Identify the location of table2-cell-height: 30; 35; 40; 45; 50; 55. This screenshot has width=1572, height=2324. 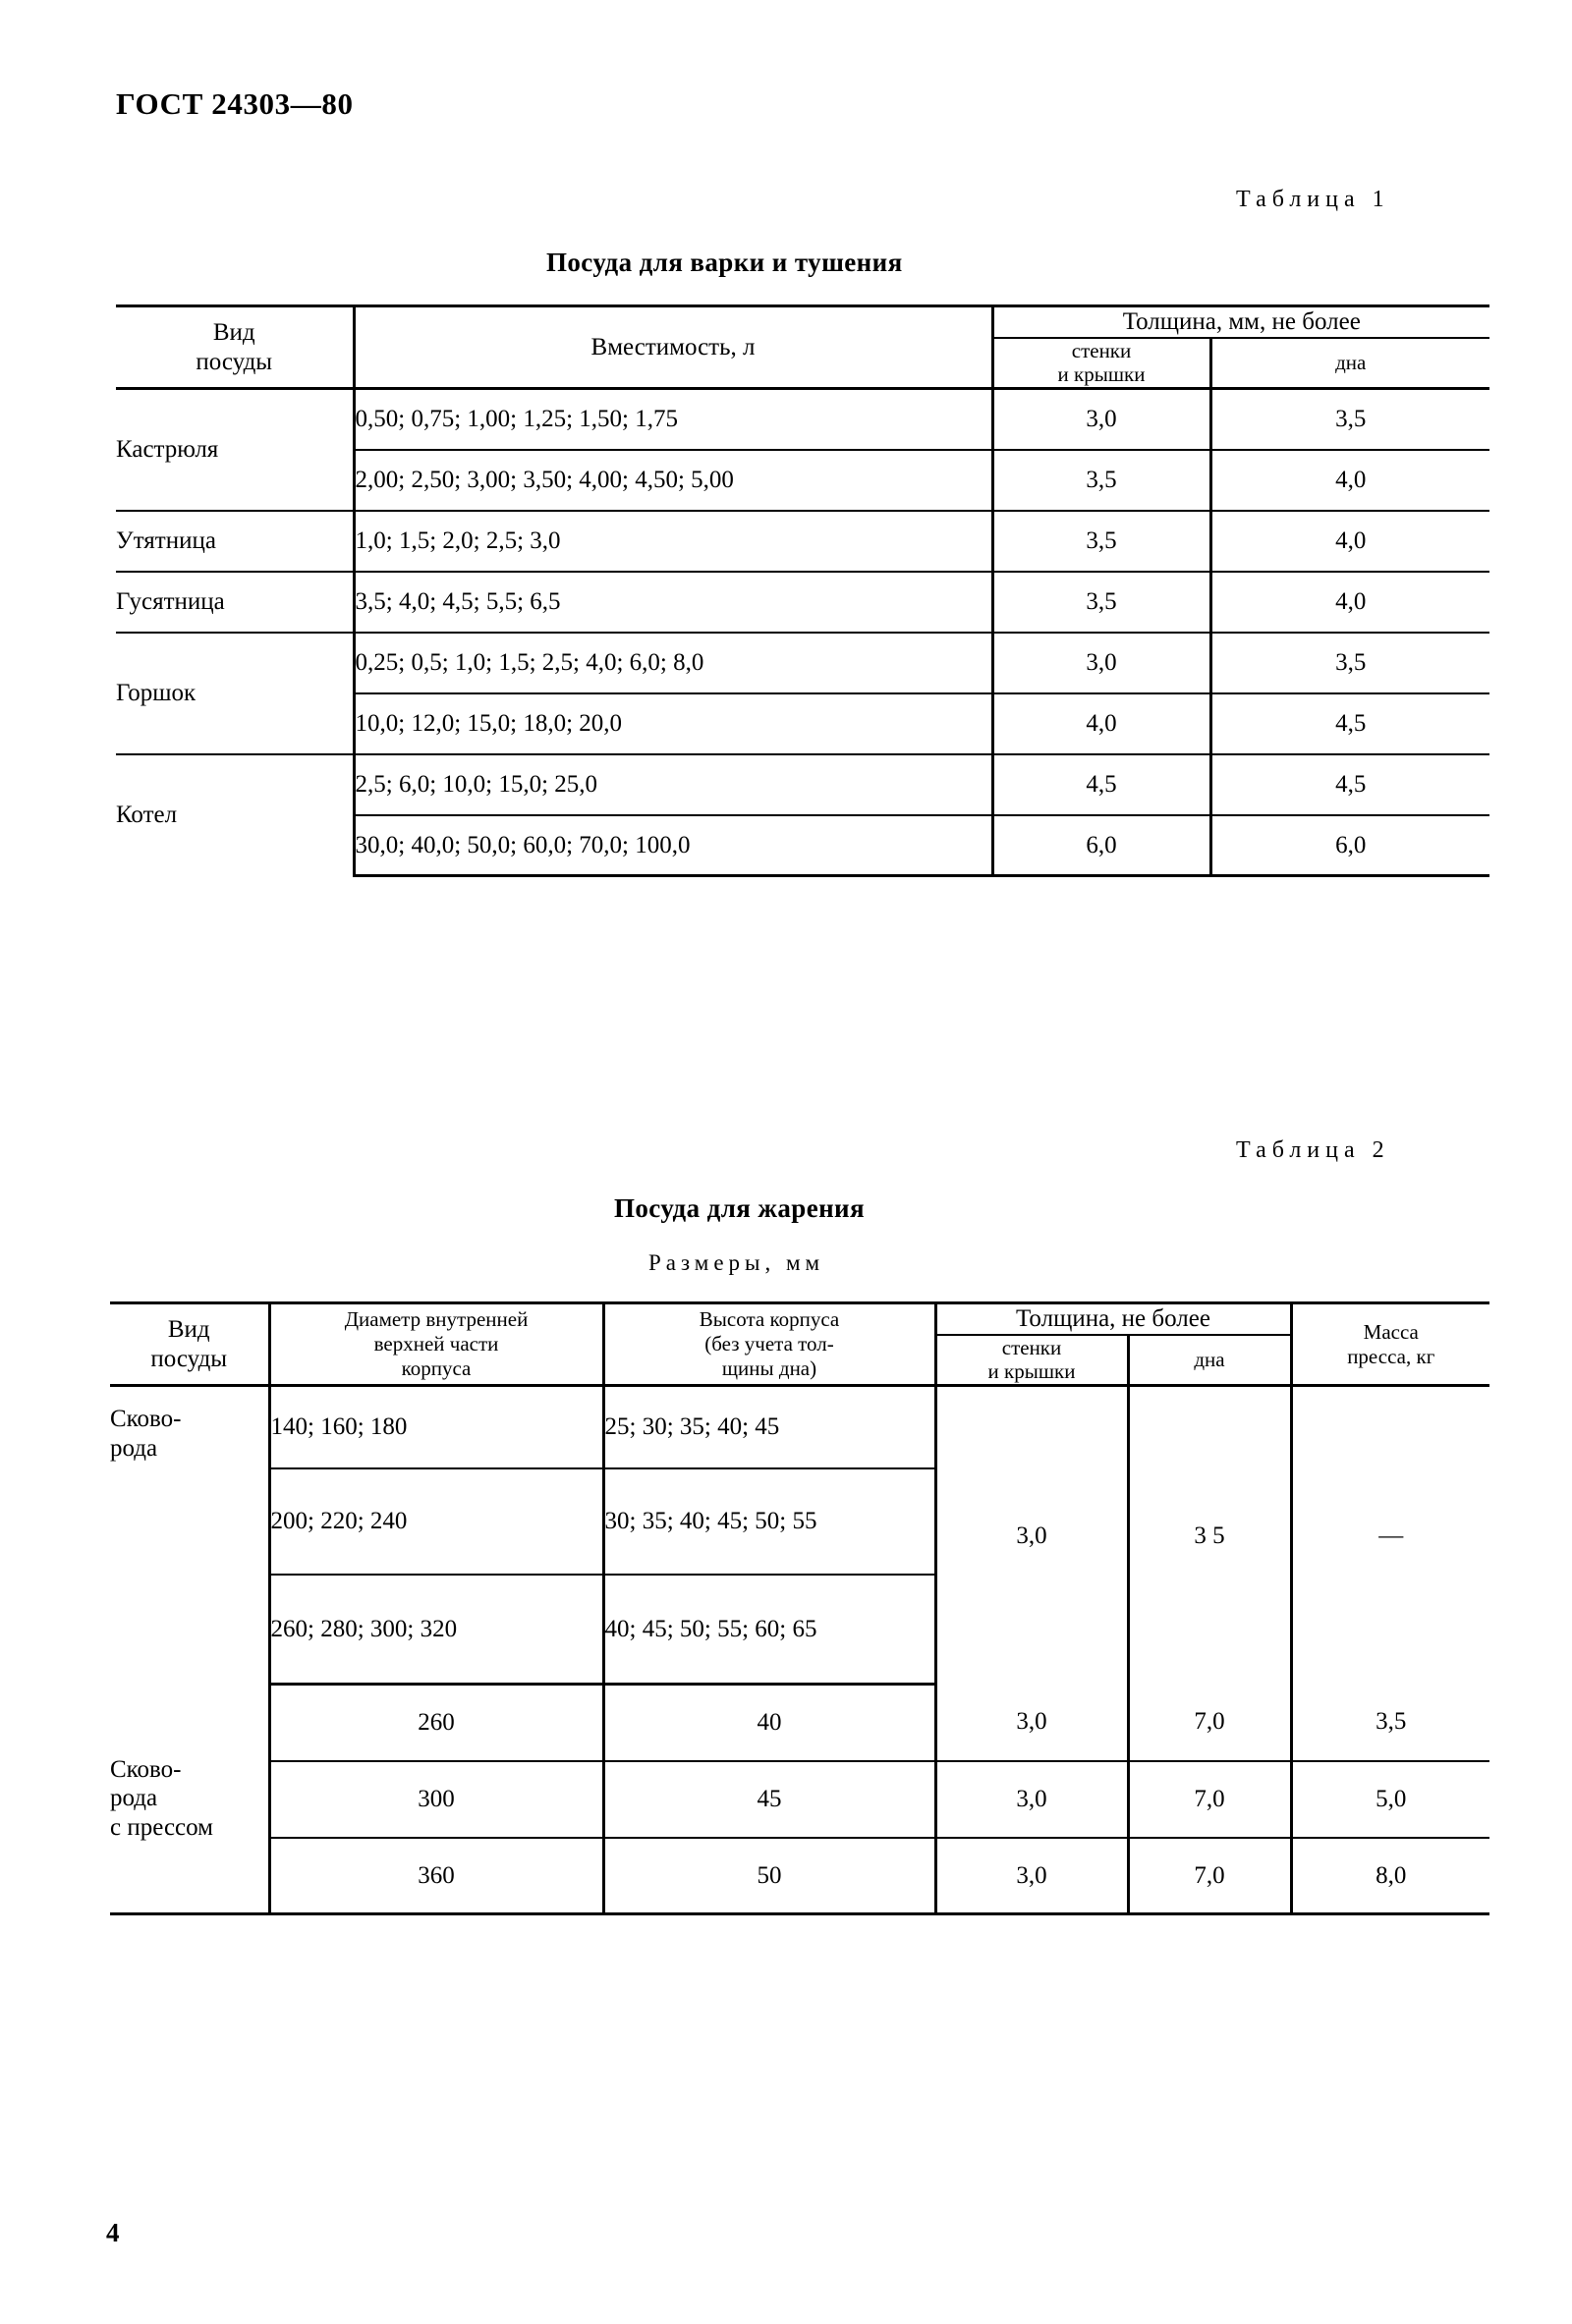
(768, 1522).